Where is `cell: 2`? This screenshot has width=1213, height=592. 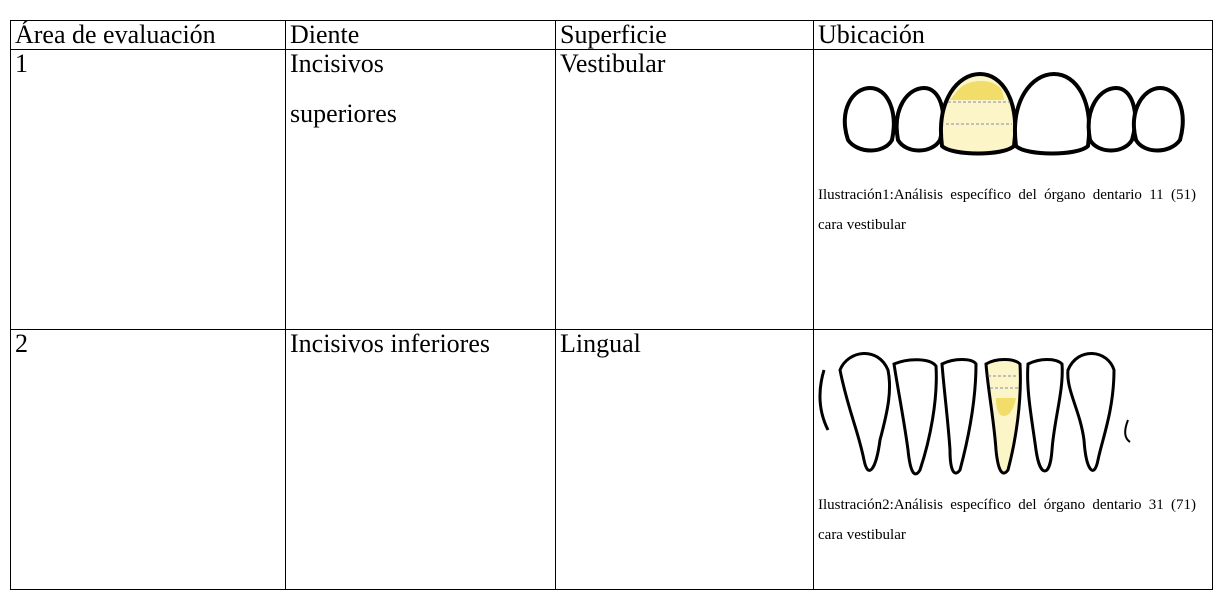
cell: 2 is located at coordinates (148, 459).